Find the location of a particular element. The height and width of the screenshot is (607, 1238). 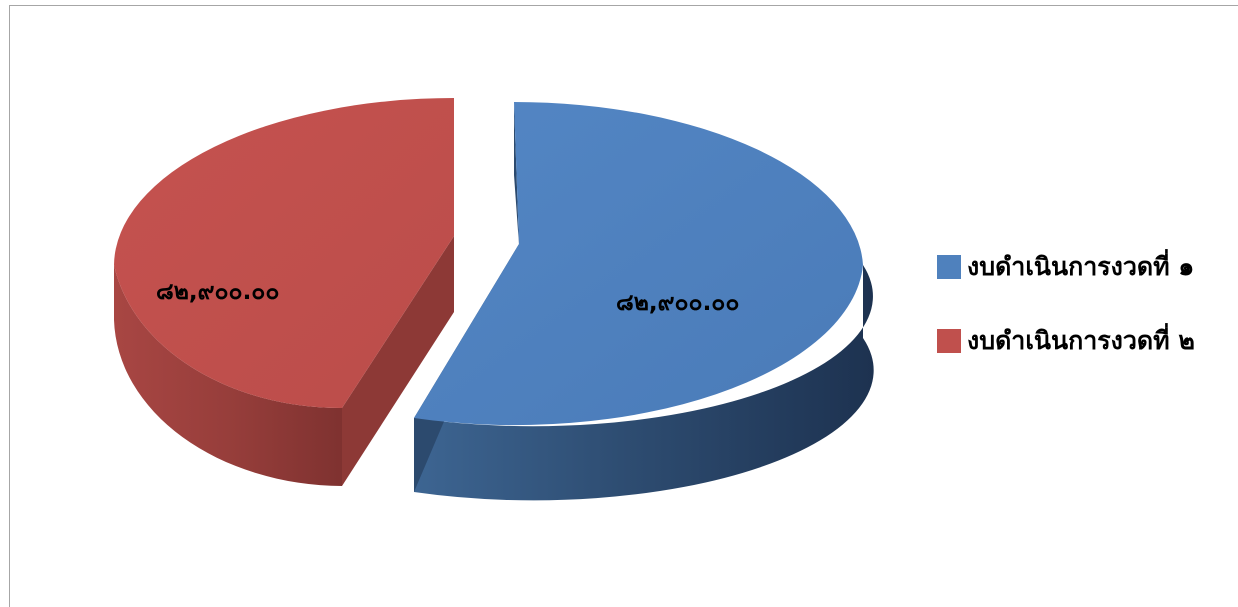

legend-item-2: งบดำเนินการงวดที่ ๒ is located at coordinates (1066, 341).